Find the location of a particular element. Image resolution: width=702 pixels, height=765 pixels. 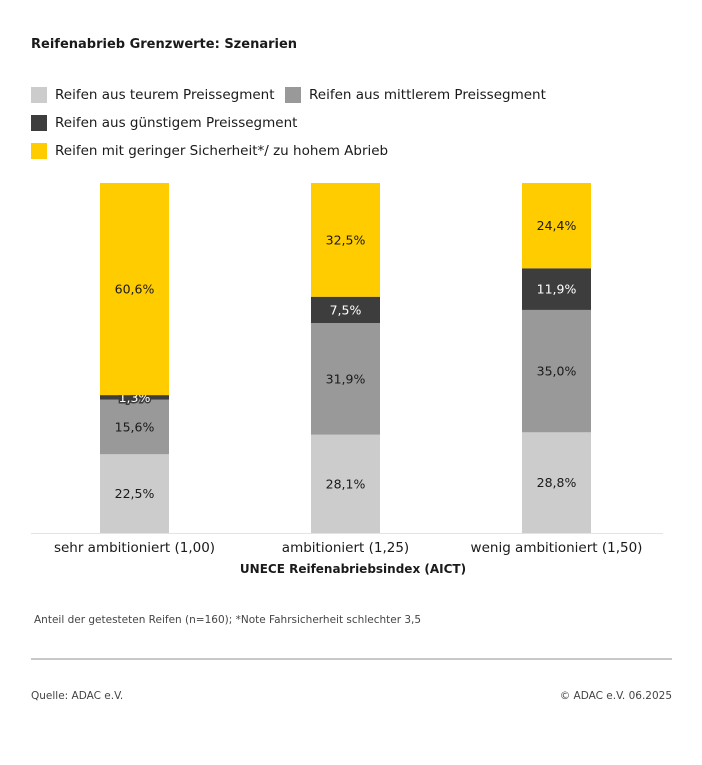

data-label-2-2: 31,9% is located at coordinates (346, 378).